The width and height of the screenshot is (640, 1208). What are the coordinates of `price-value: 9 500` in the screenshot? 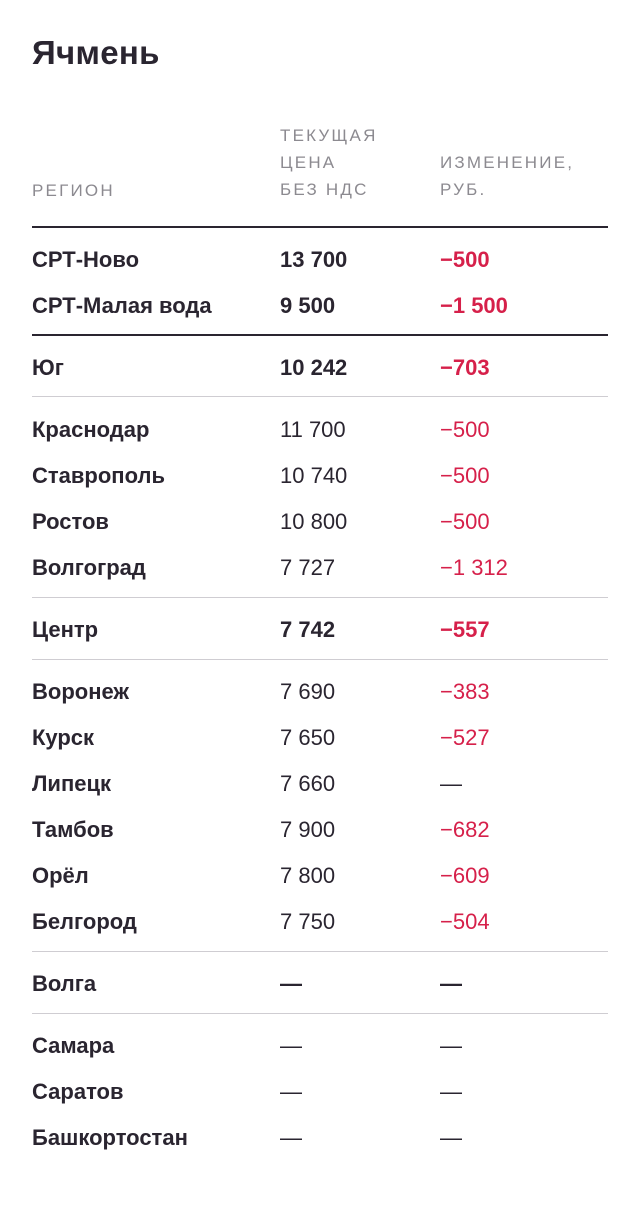 It's located at (308, 305).